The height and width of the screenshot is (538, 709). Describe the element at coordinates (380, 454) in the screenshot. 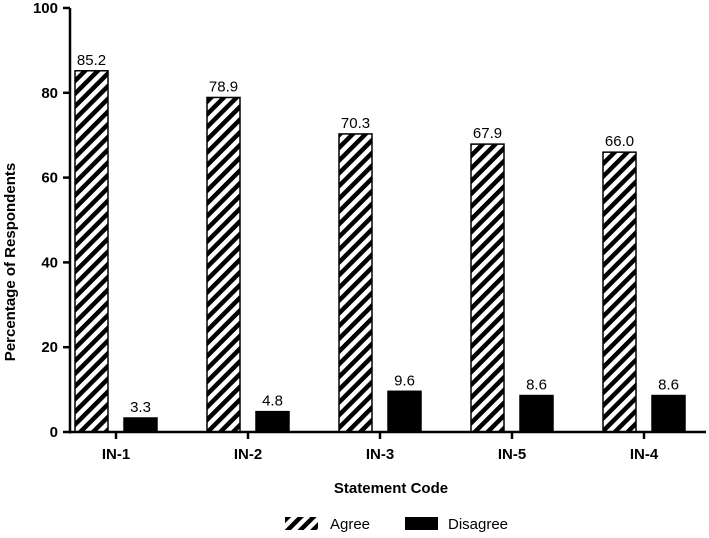

I see `x-tick-label: IN-3` at that location.